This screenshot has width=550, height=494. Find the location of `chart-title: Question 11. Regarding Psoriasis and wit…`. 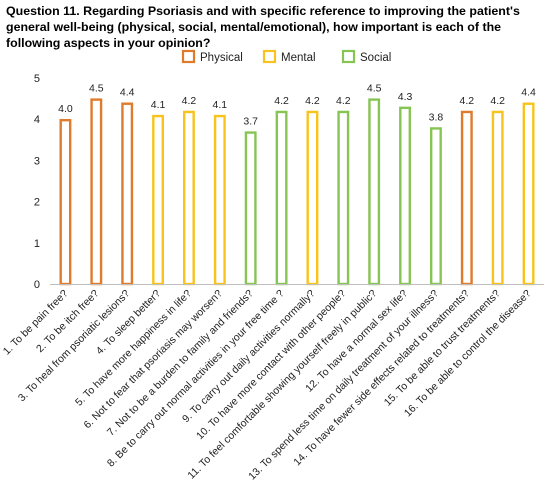

chart-title: Question 11. Regarding Psoriasis and wit… is located at coordinates (263, 27).